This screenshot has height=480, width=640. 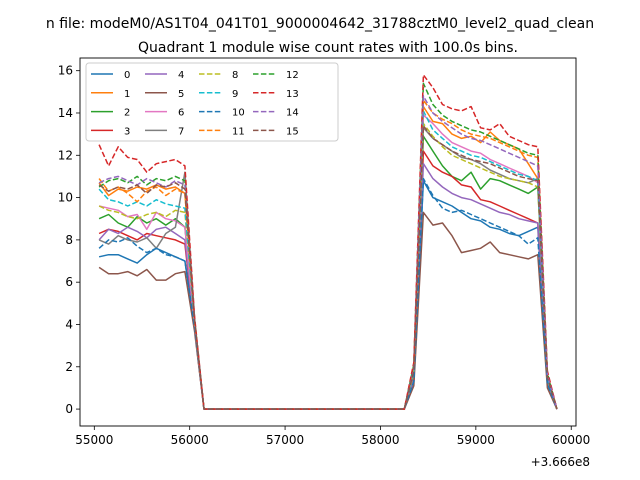 What do you see at coordinates (222, 113) in the screenshot?
I see `legend-item-10: 10` at bounding box center [222, 113].